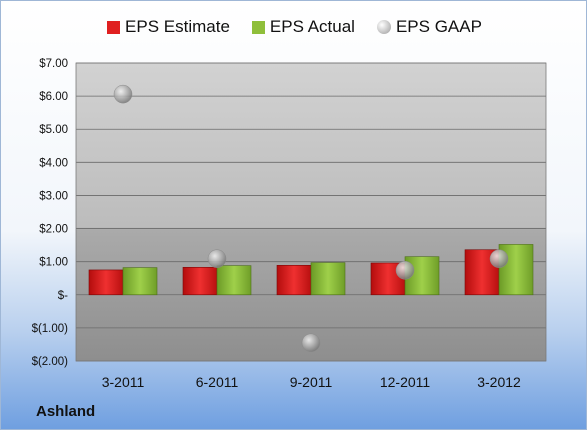 The width and height of the screenshot is (587, 430). I want to click on x-tick-label: 3-2012, so click(499, 382).